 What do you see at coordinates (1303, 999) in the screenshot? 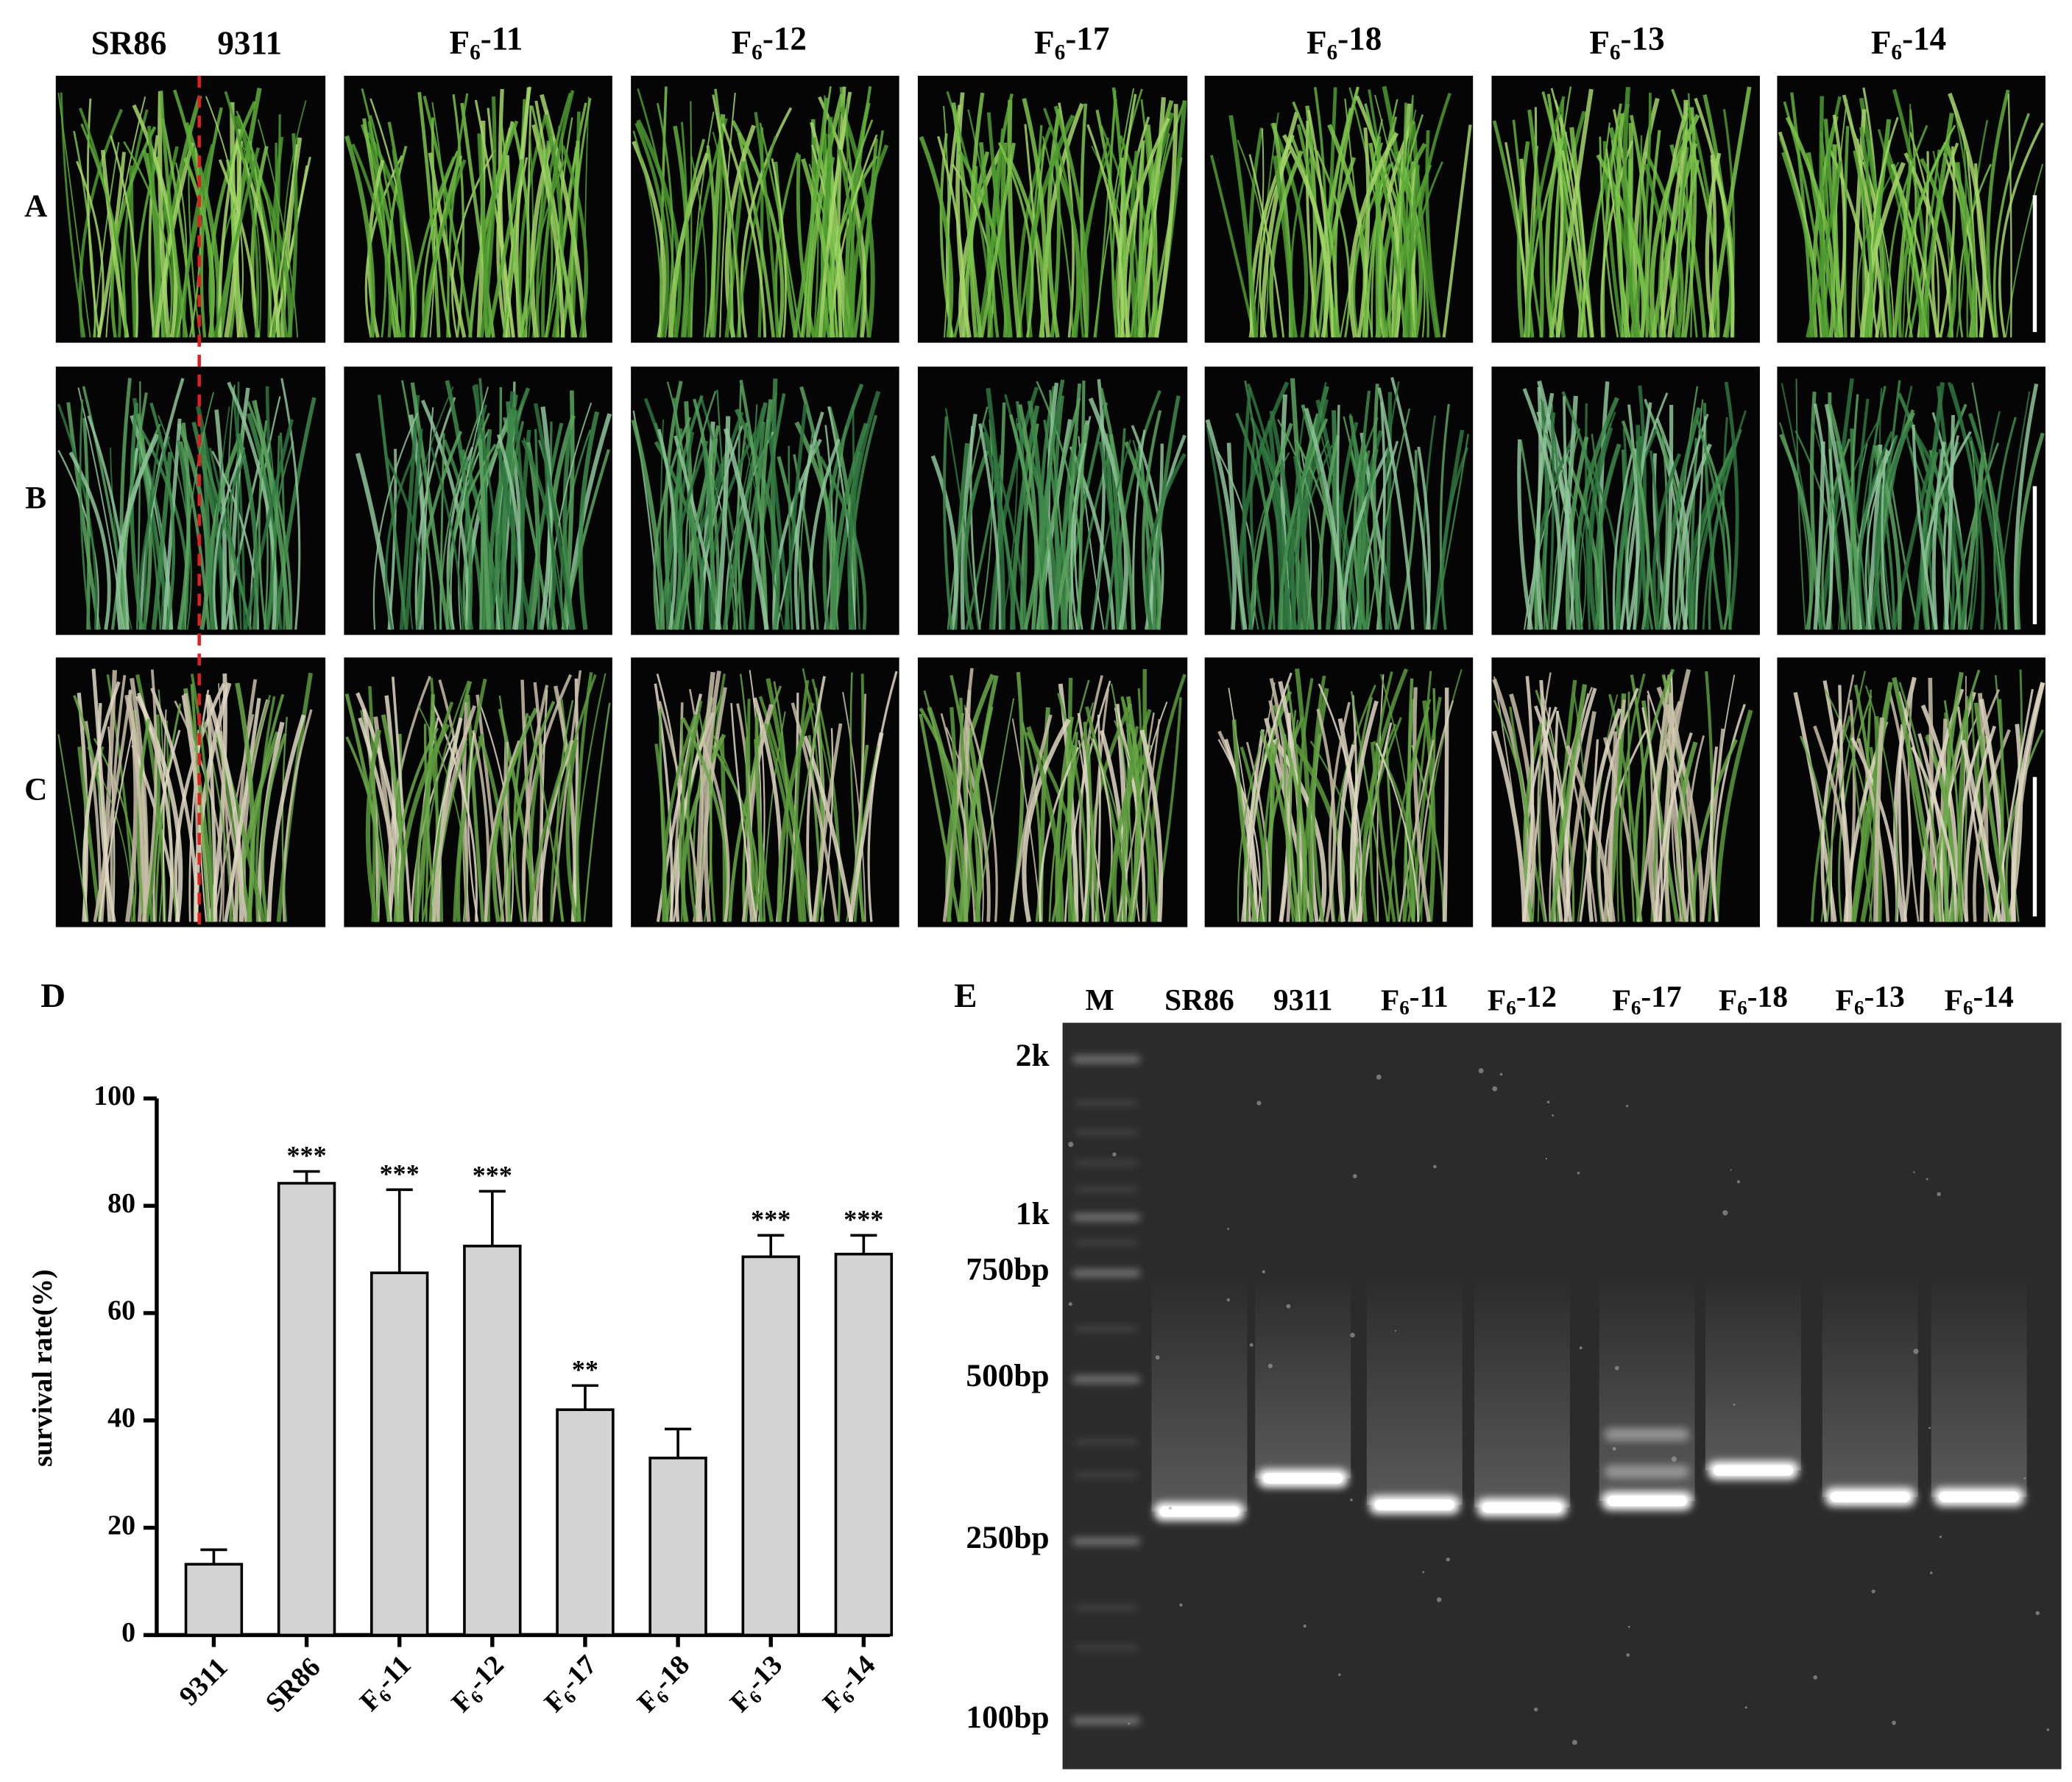
I see `lane-label: 9311` at bounding box center [1303, 999].